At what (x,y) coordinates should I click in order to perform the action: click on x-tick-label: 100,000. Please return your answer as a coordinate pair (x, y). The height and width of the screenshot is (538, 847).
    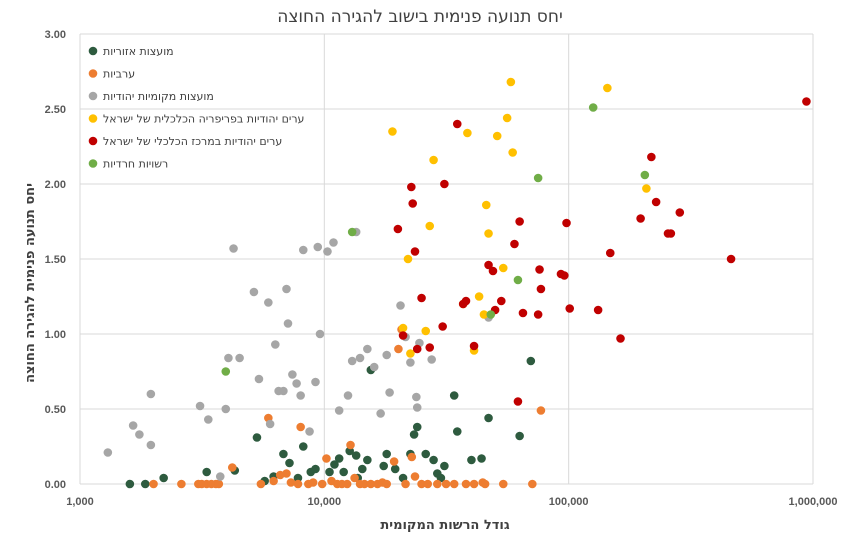
    Looking at the image, I should click on (569, 502).